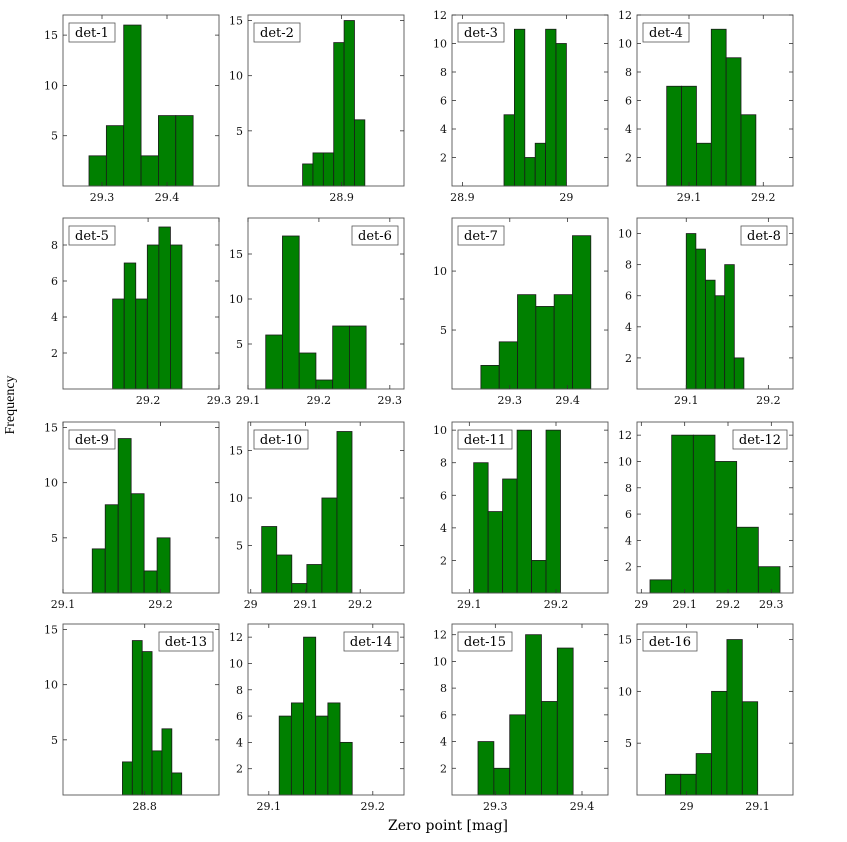  Describe the element at coordinates (521, 718) in the screenshot. I see `panel-det-15: 29.3 29.4 2 4 6 8 10 12 det-15` at that location.